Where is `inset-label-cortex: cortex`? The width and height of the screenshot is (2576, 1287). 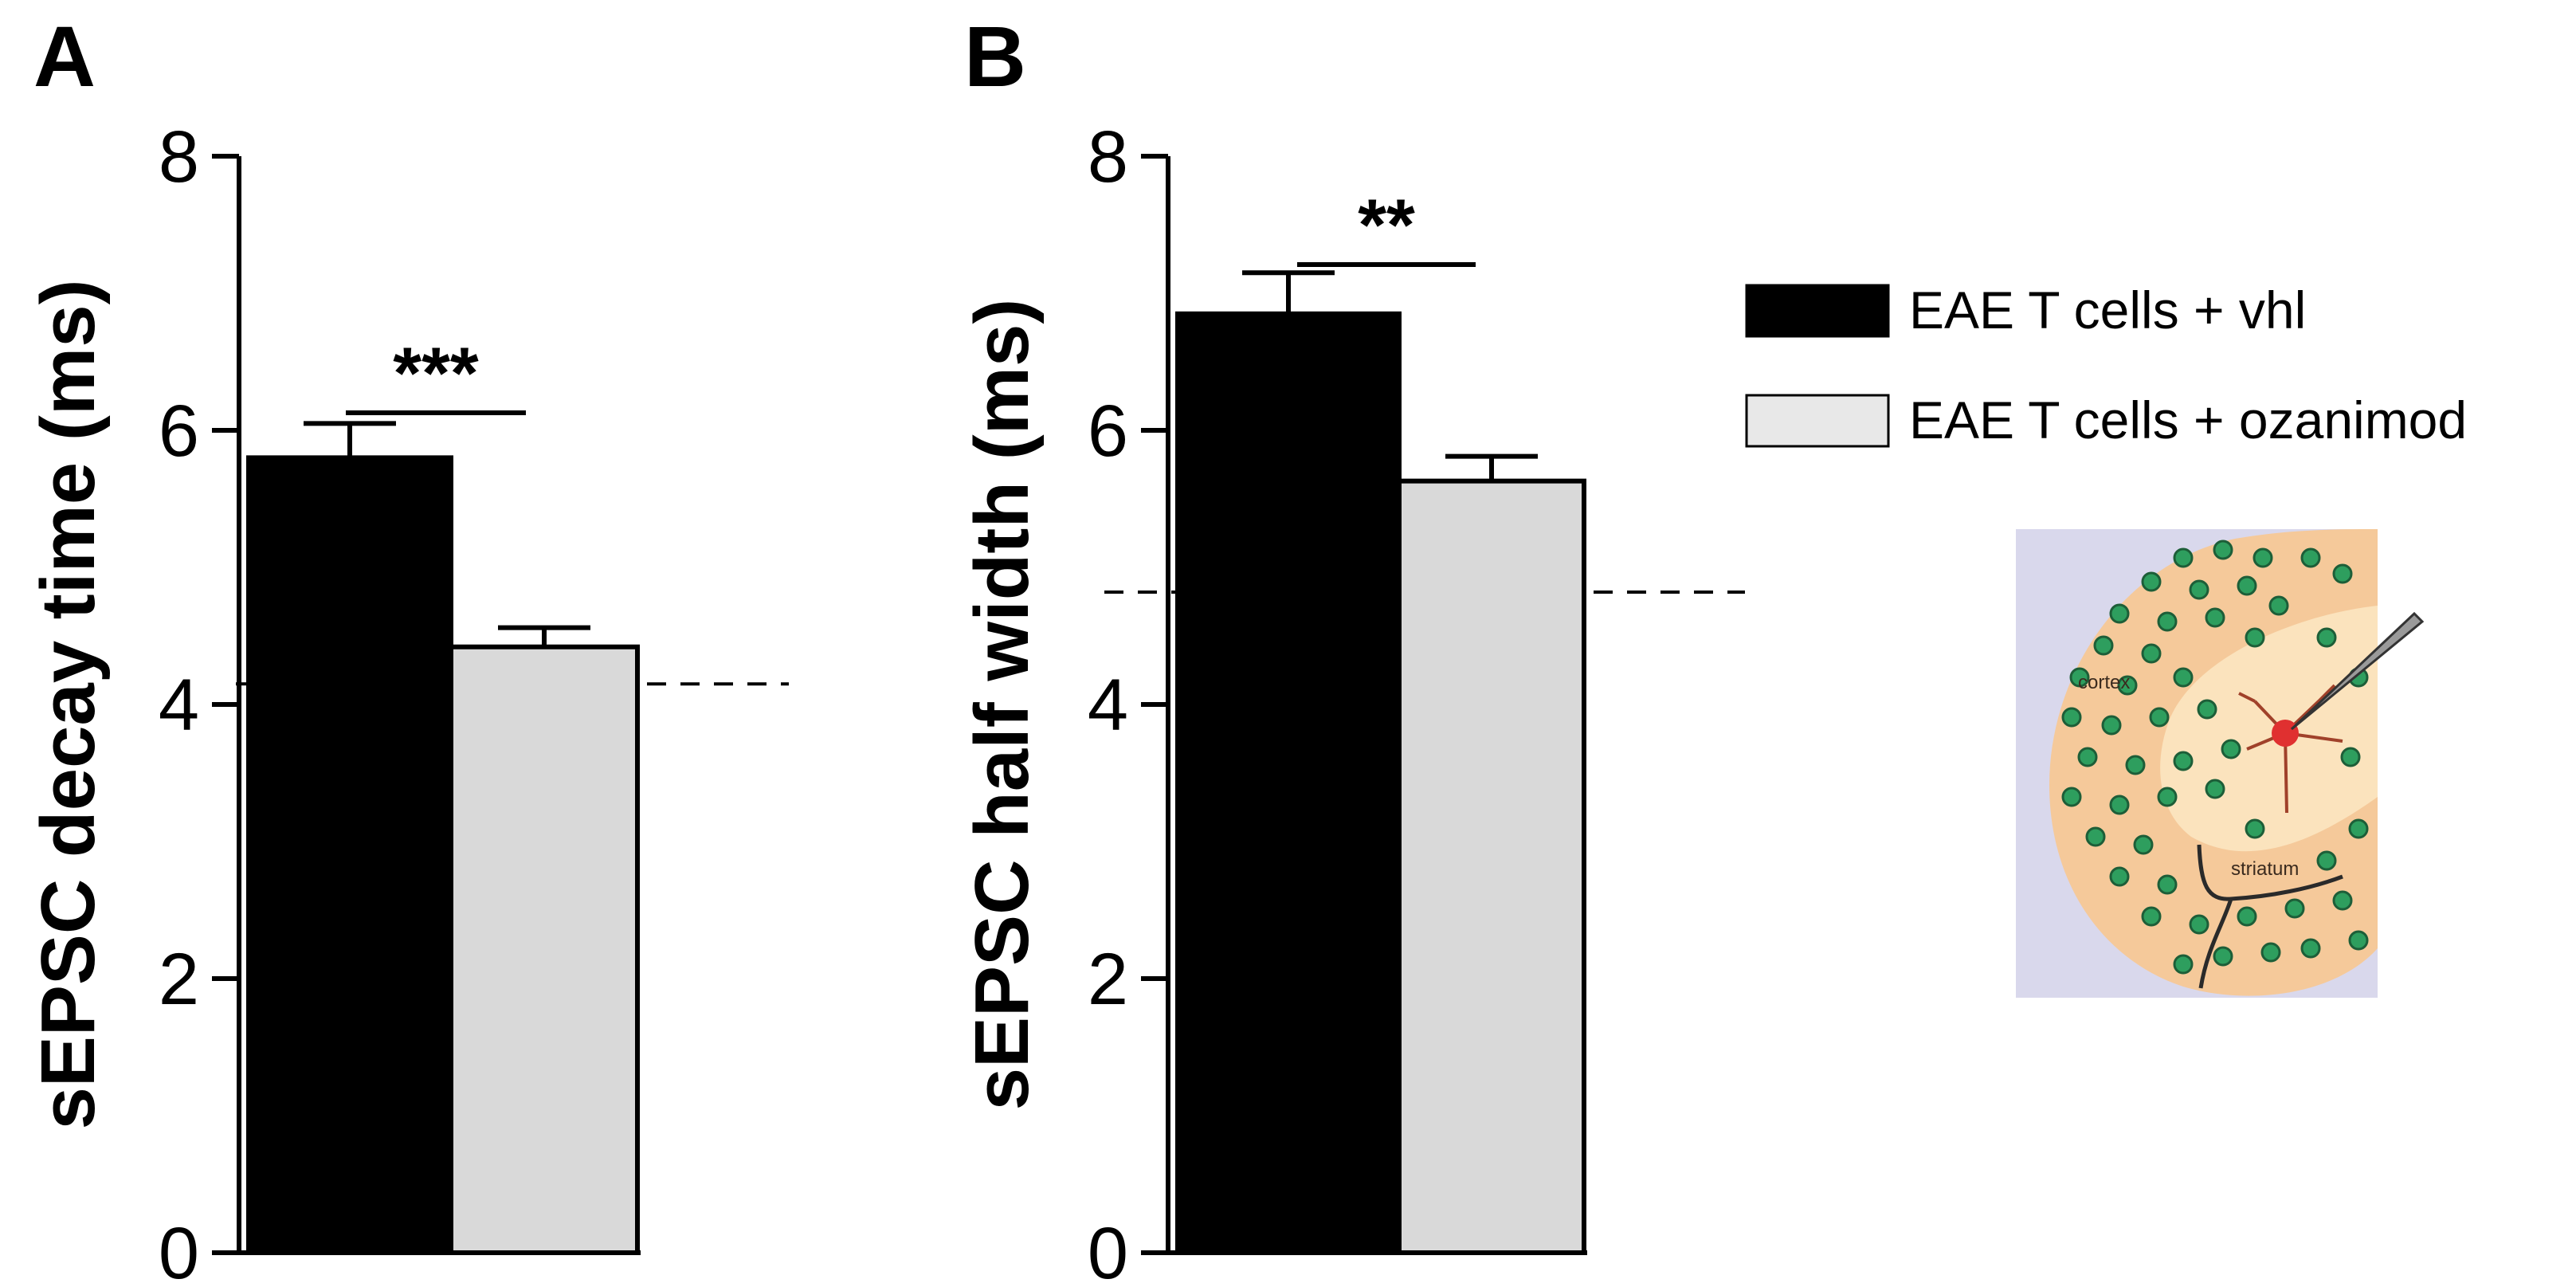
inset-label-cortex: cortex is located at coordinates (2104, 682).